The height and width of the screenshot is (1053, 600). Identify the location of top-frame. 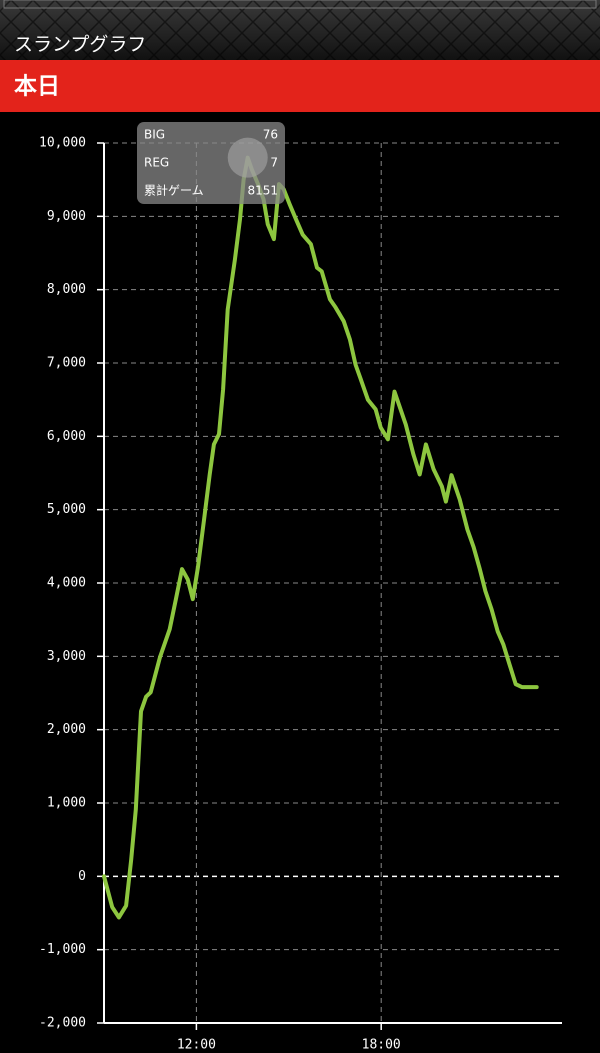
(300, 4).